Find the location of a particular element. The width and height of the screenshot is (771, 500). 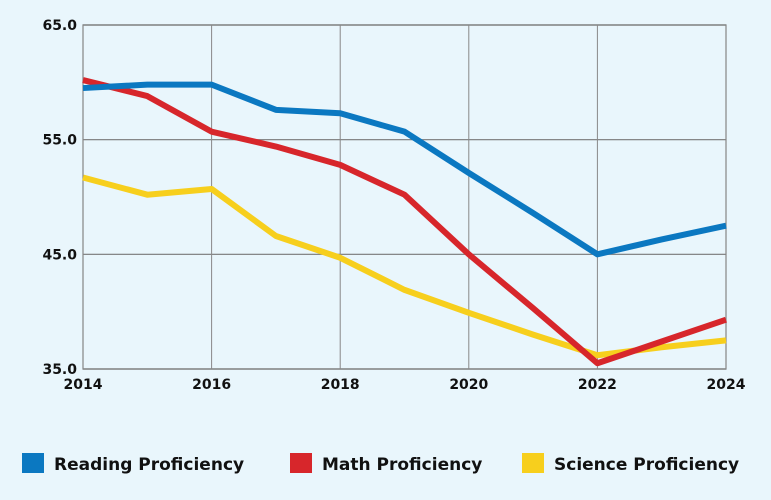

x-tick-label: 2022 is located at coordinates (597, 385).